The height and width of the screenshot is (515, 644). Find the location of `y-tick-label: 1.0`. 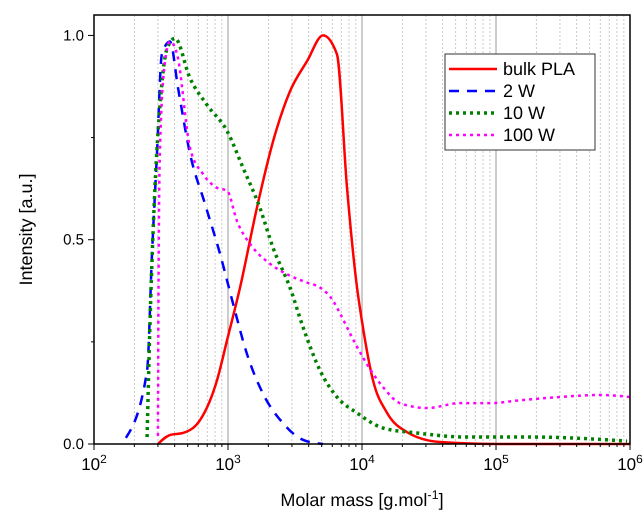

y-tick-label: 1.0 is located at coordinates (73, 35).